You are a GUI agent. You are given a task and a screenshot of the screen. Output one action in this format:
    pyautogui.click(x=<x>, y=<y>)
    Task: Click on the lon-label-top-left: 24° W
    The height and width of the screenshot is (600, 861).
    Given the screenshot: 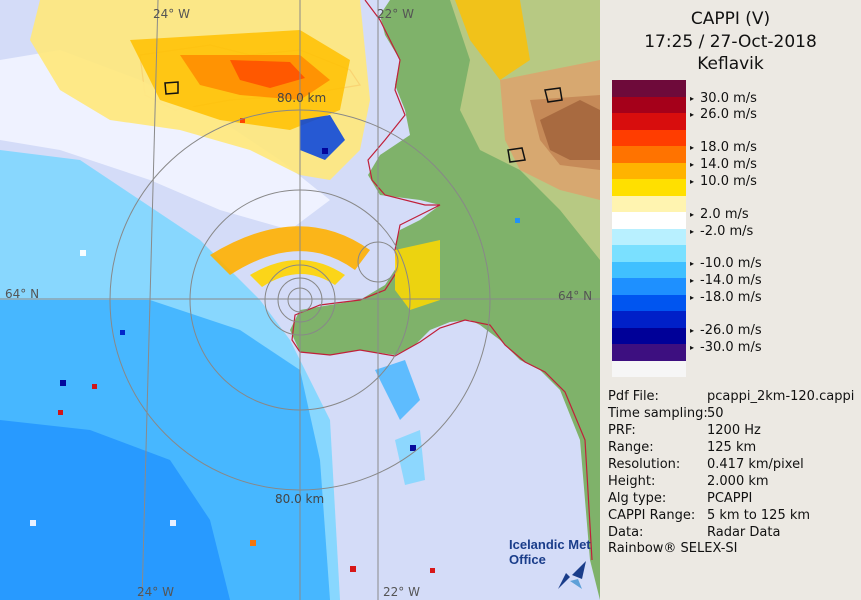 What is the action you would take?
    pyautogui.click(x=171, y=14)
    